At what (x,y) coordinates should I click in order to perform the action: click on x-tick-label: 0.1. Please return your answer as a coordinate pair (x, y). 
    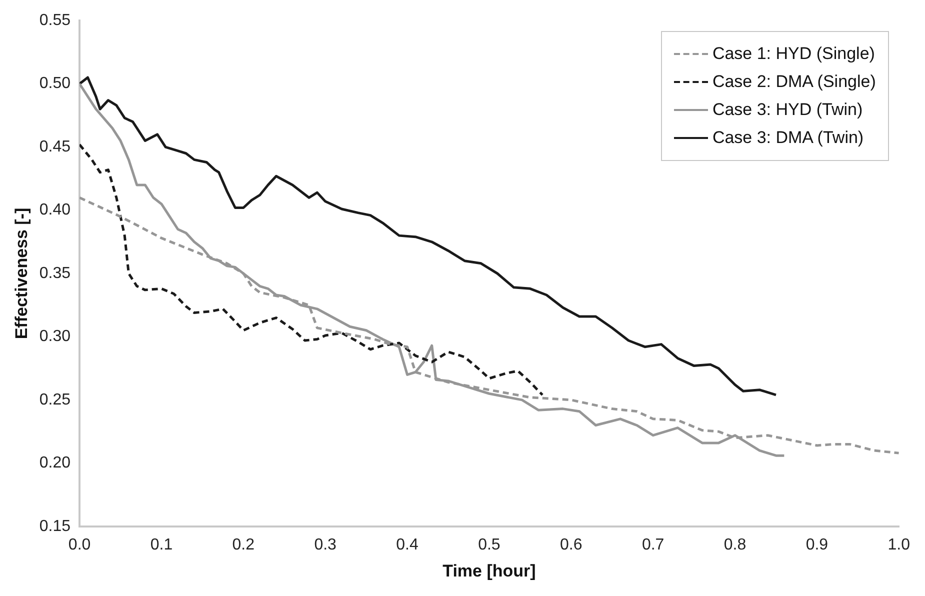
    Looking at the image, I should click on (161, 545).